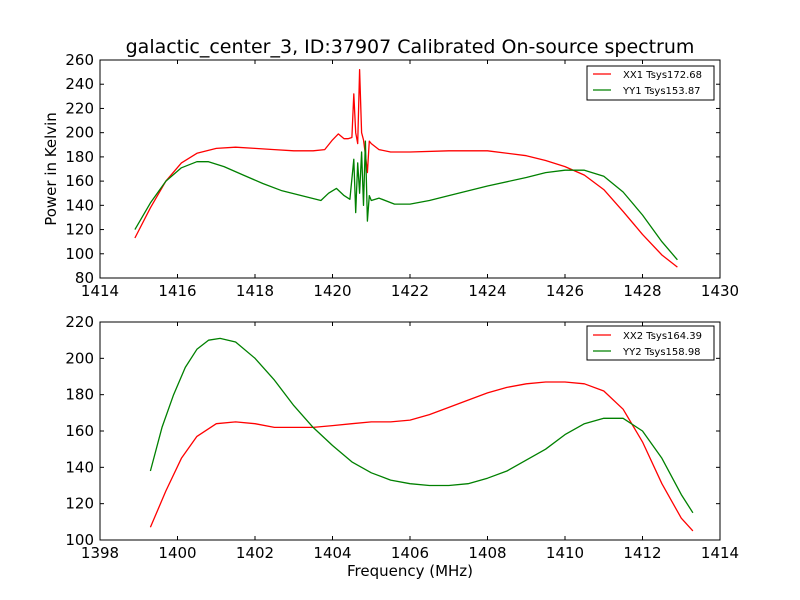  Describe the element at coordinates (565, 291) in the screenshot. I see `top-x-tick-label: 1426` at that location.